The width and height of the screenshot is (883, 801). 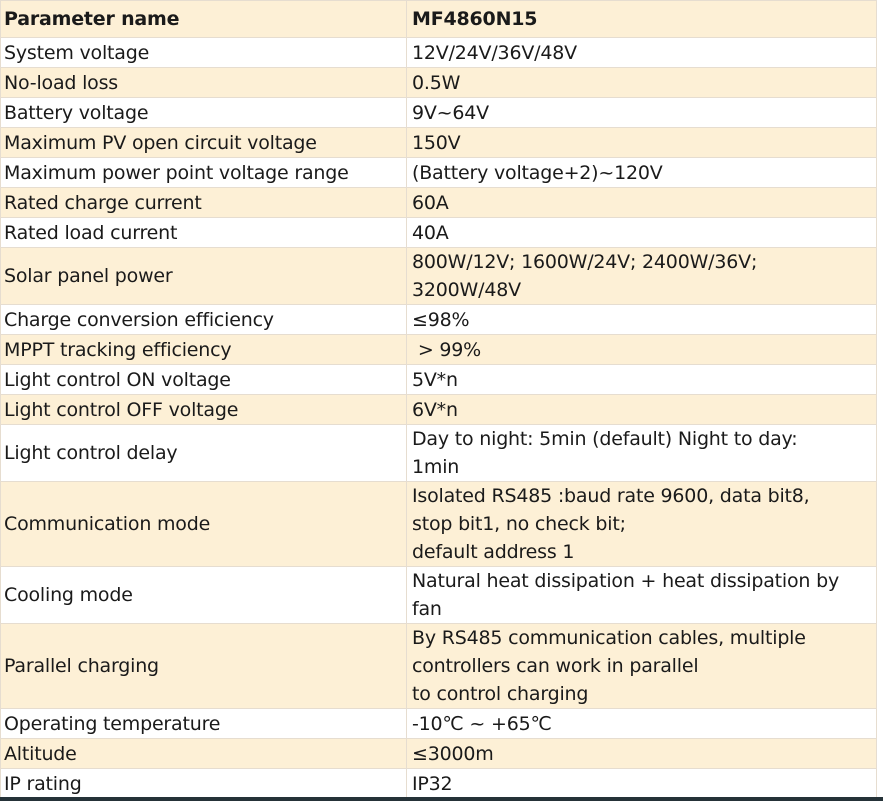 I want to click on value-line: 3200W/48V, so click(x=466, y=290).